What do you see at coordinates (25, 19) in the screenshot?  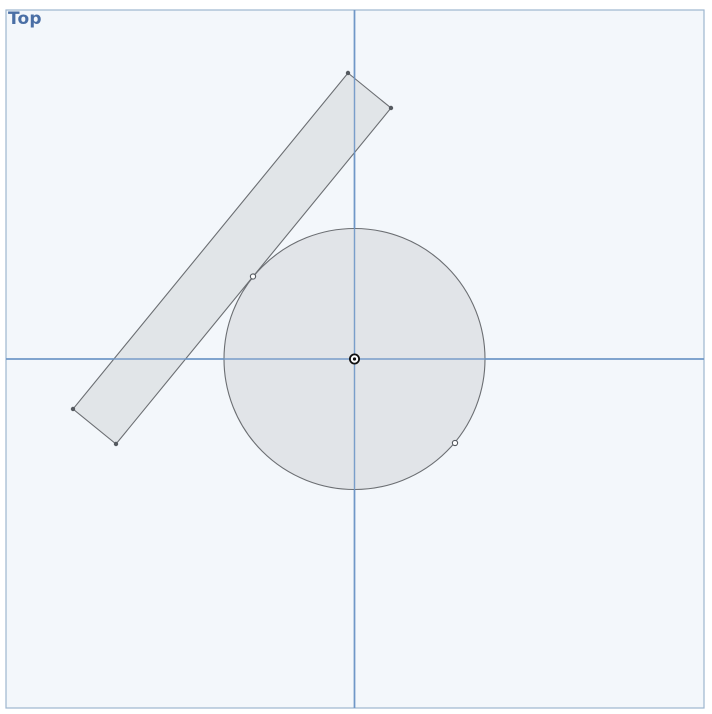 I see `view-label: Top` at bounding box center [25, 19].